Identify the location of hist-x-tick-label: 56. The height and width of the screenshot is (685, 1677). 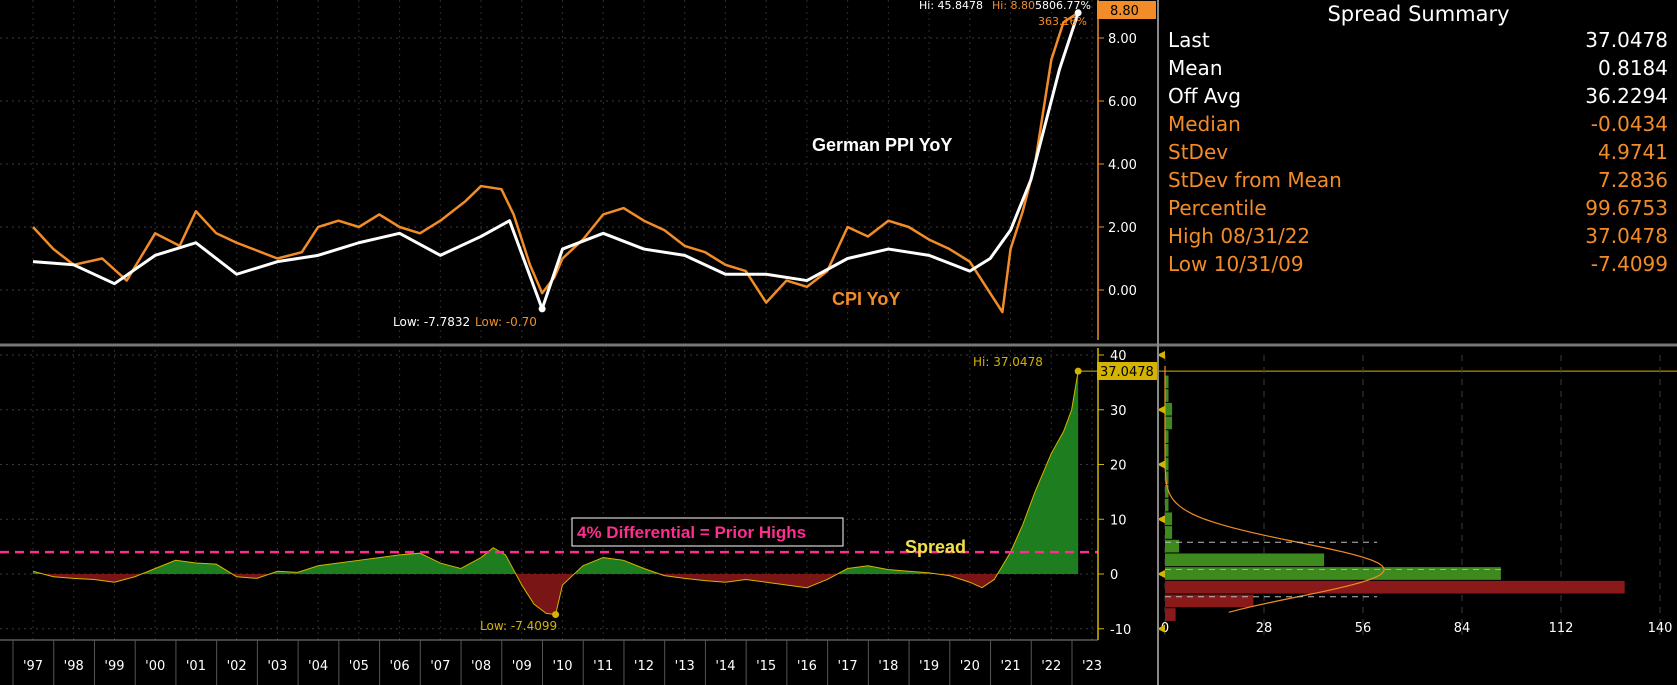
(1363, 628).